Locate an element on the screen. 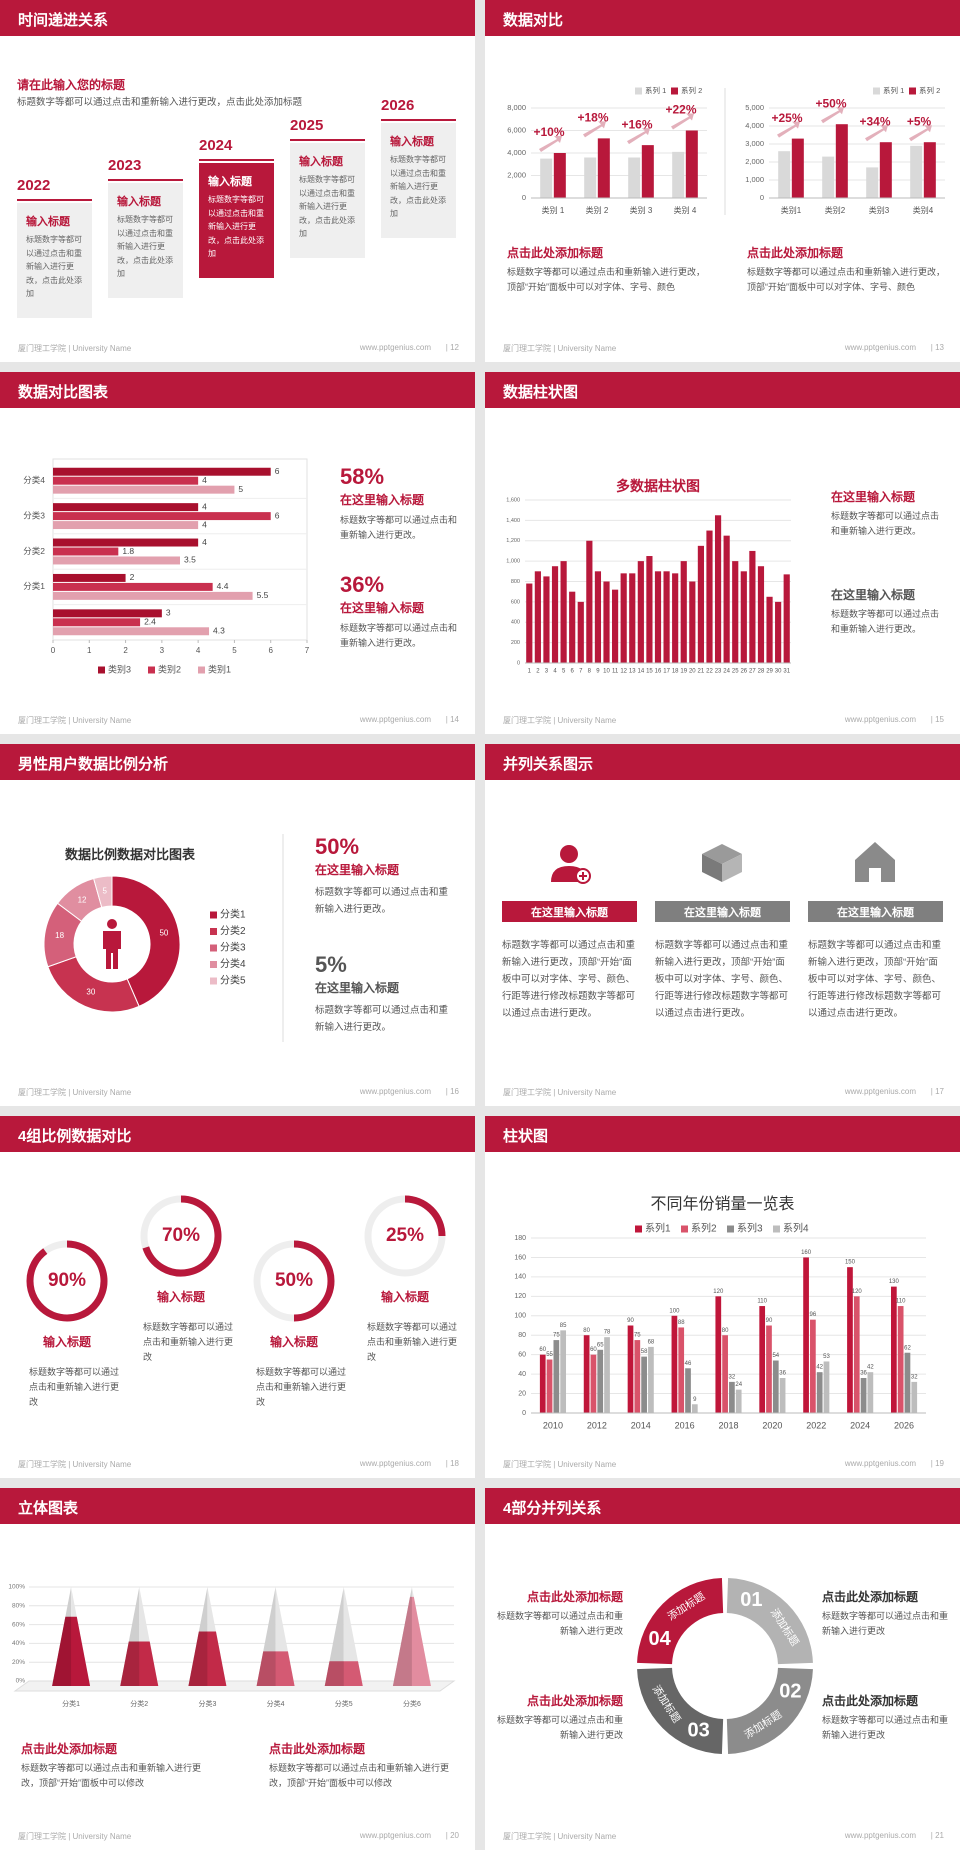  ring-label: 70% is located at coordinates (181, 1235).